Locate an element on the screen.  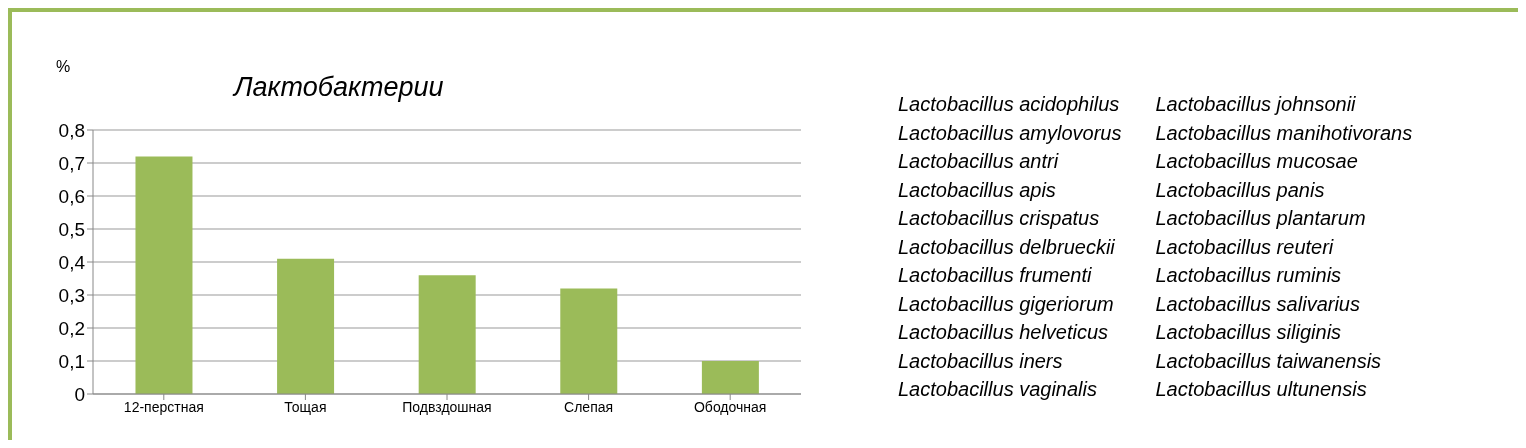
text: Lactobacillus apis is located at coordinates (977, 190).